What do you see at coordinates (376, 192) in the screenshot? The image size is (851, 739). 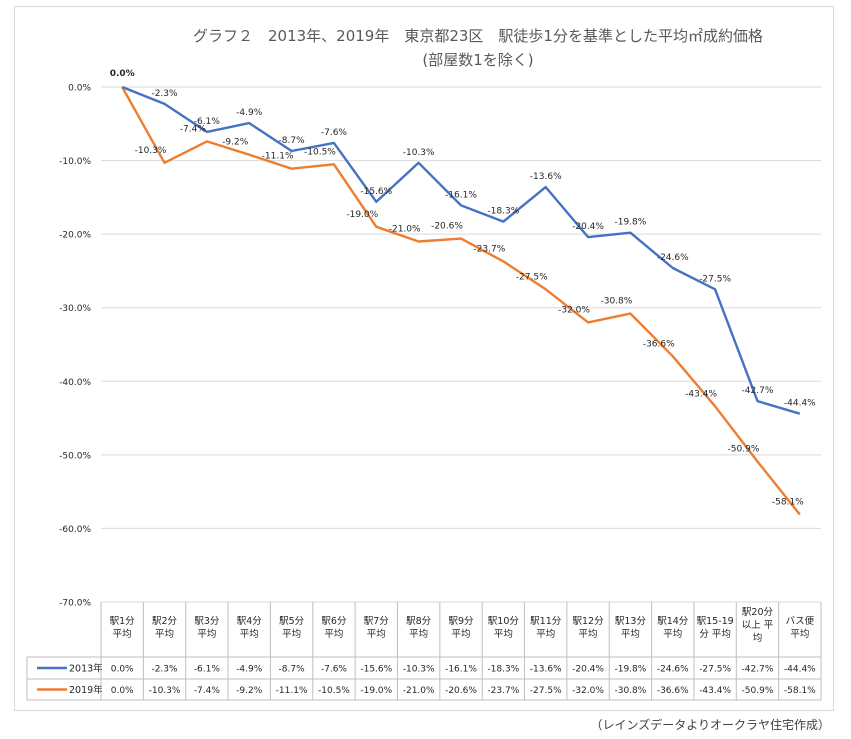 I see `data-label-2013年: -15.6%` at bounding box center [376, 192].